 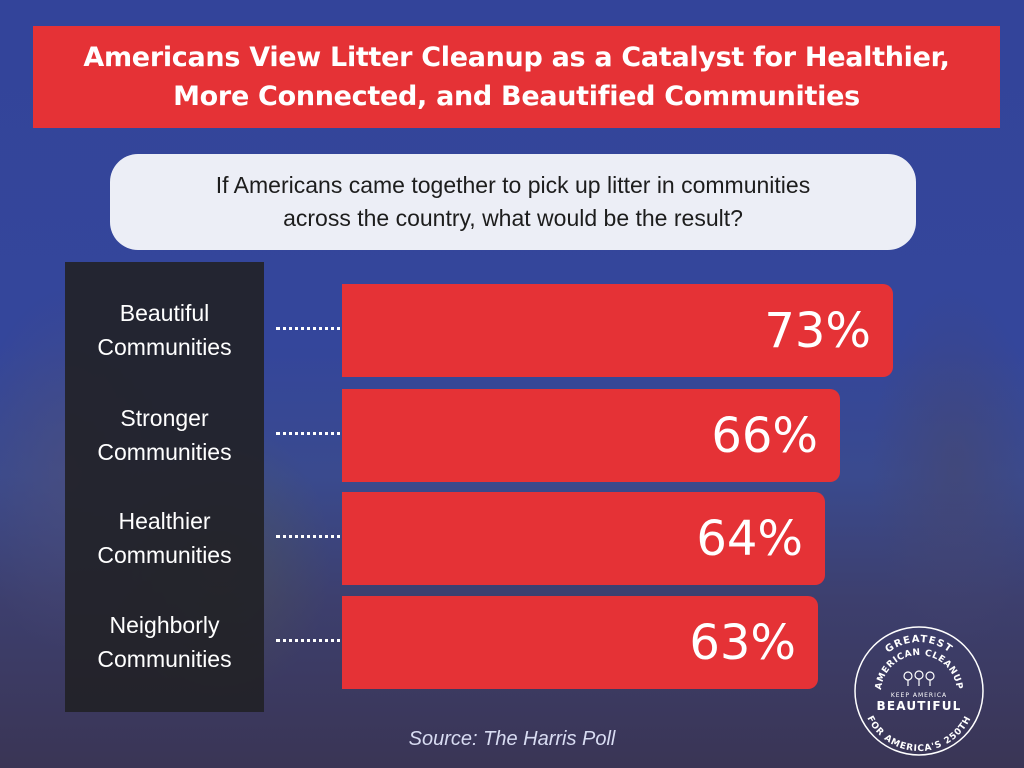 What do you see at coordinates (164, 625) in the screenshot?
I see `category-label-line-1: Neighborly` at bounding box center [164, 625].